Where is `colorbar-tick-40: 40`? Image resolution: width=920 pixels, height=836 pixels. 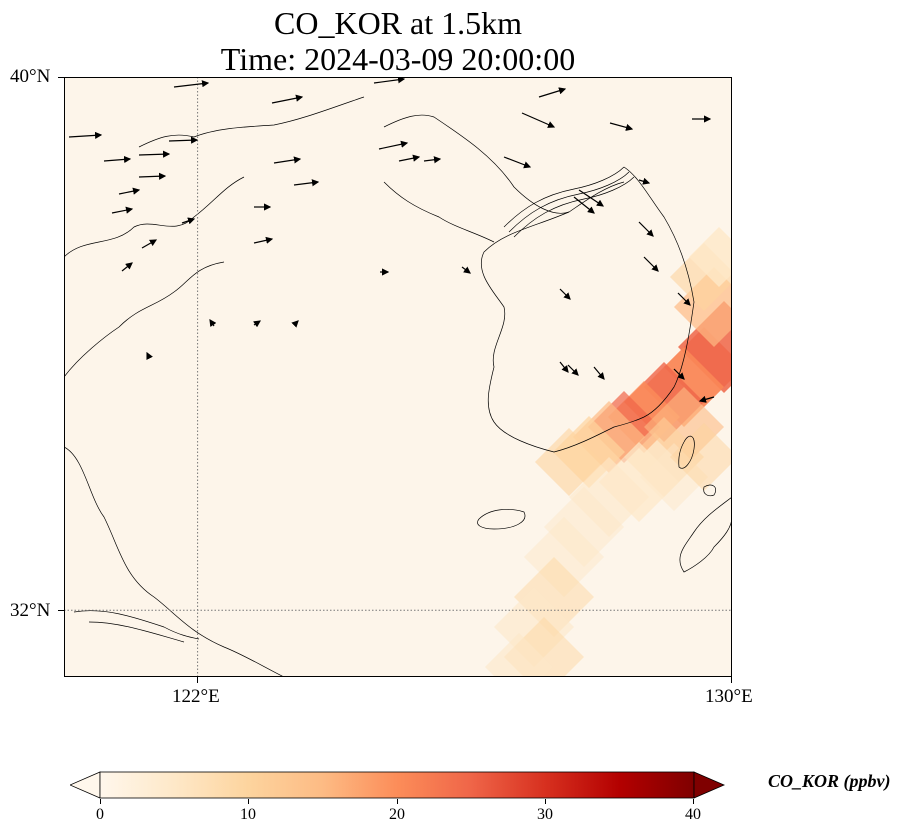
colorbar-tick-40: 40 is located at coordinates (693, 814).